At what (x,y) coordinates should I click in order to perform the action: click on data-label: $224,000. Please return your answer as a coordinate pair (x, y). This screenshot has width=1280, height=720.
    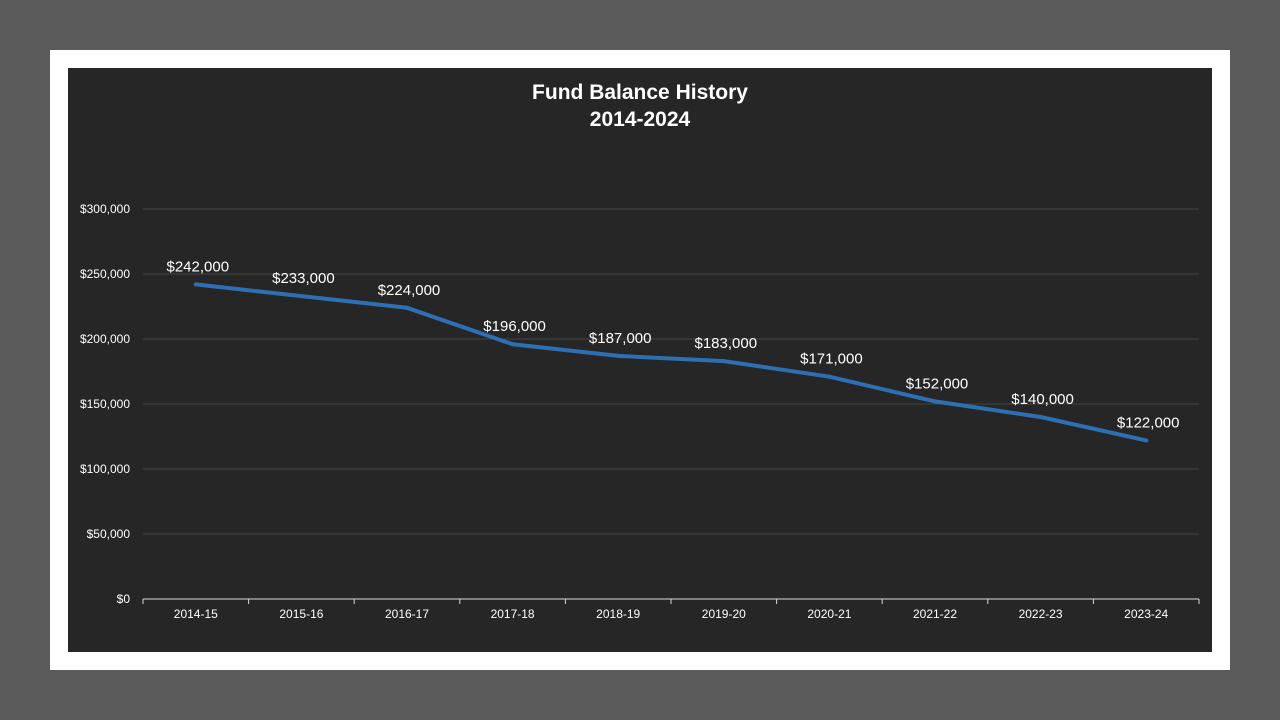
    Looking at the image, I should click on (409, 290).